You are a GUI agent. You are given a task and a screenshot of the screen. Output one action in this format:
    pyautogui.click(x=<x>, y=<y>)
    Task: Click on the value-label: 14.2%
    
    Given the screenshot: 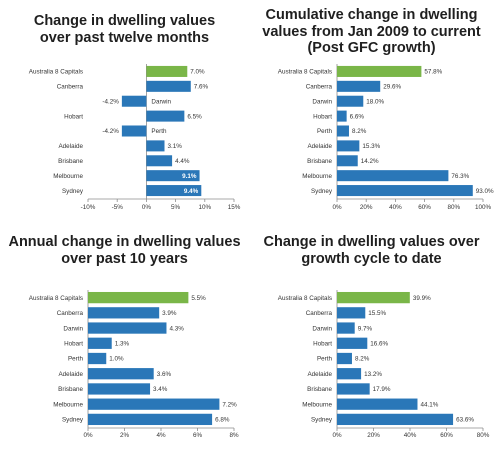 What is the action you would take?
    pyautogui.click(x=370, y=161)
    